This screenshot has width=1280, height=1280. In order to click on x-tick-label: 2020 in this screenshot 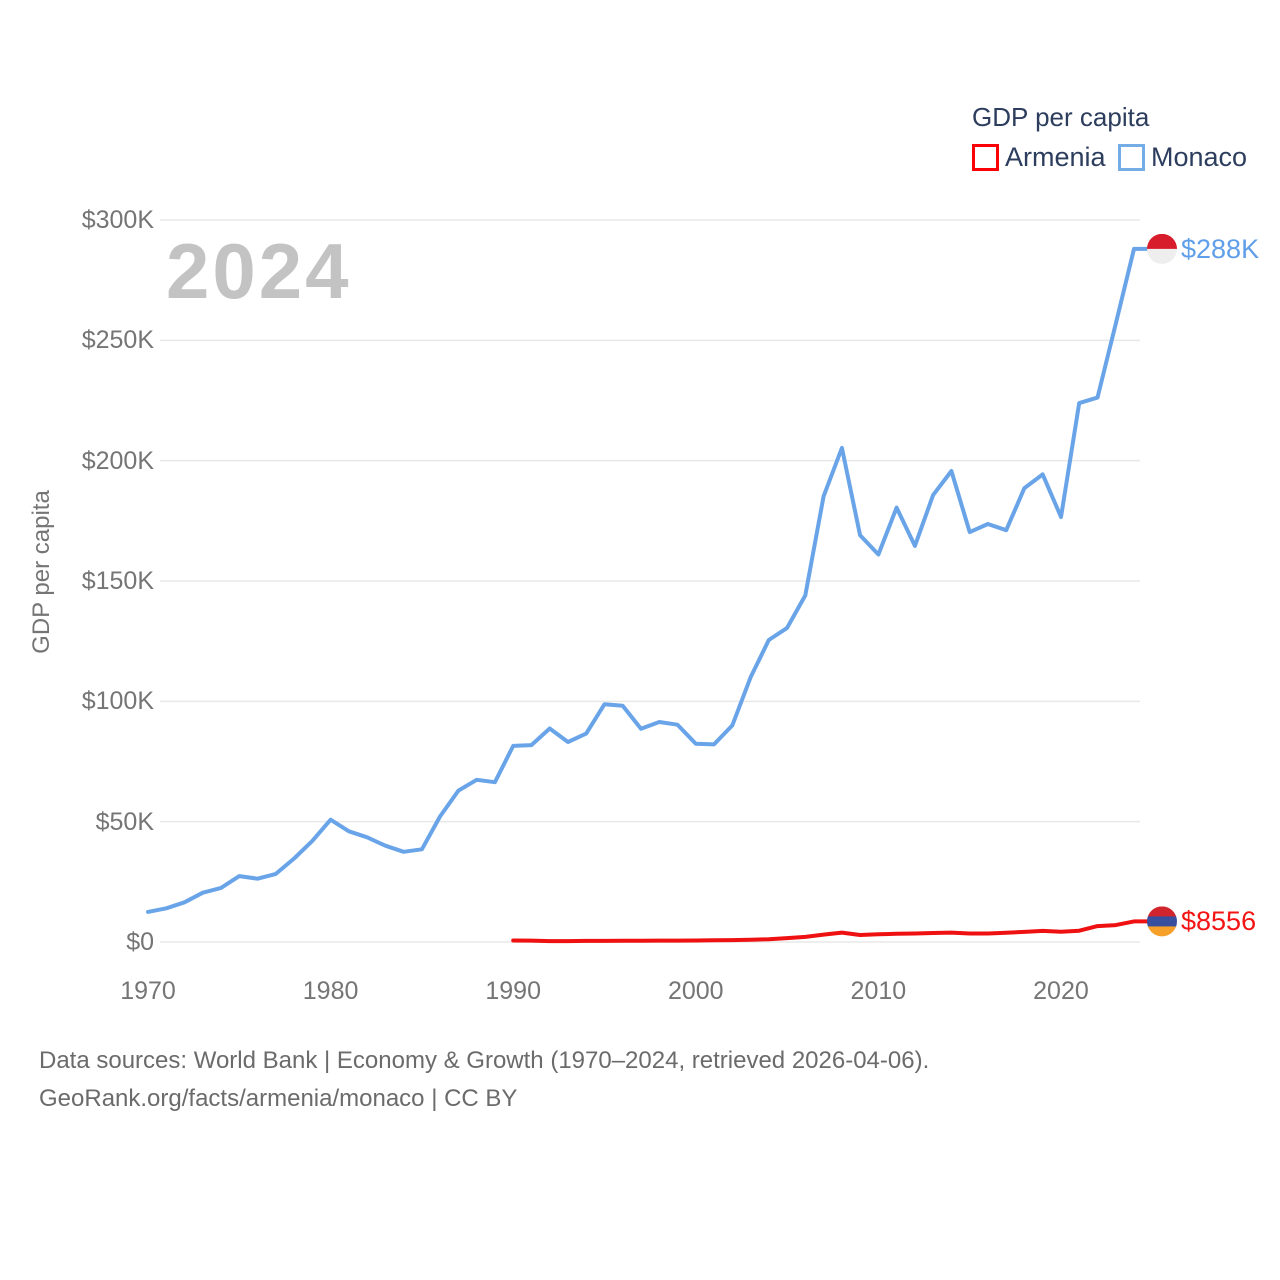, I will do `click(1061, 991)`.